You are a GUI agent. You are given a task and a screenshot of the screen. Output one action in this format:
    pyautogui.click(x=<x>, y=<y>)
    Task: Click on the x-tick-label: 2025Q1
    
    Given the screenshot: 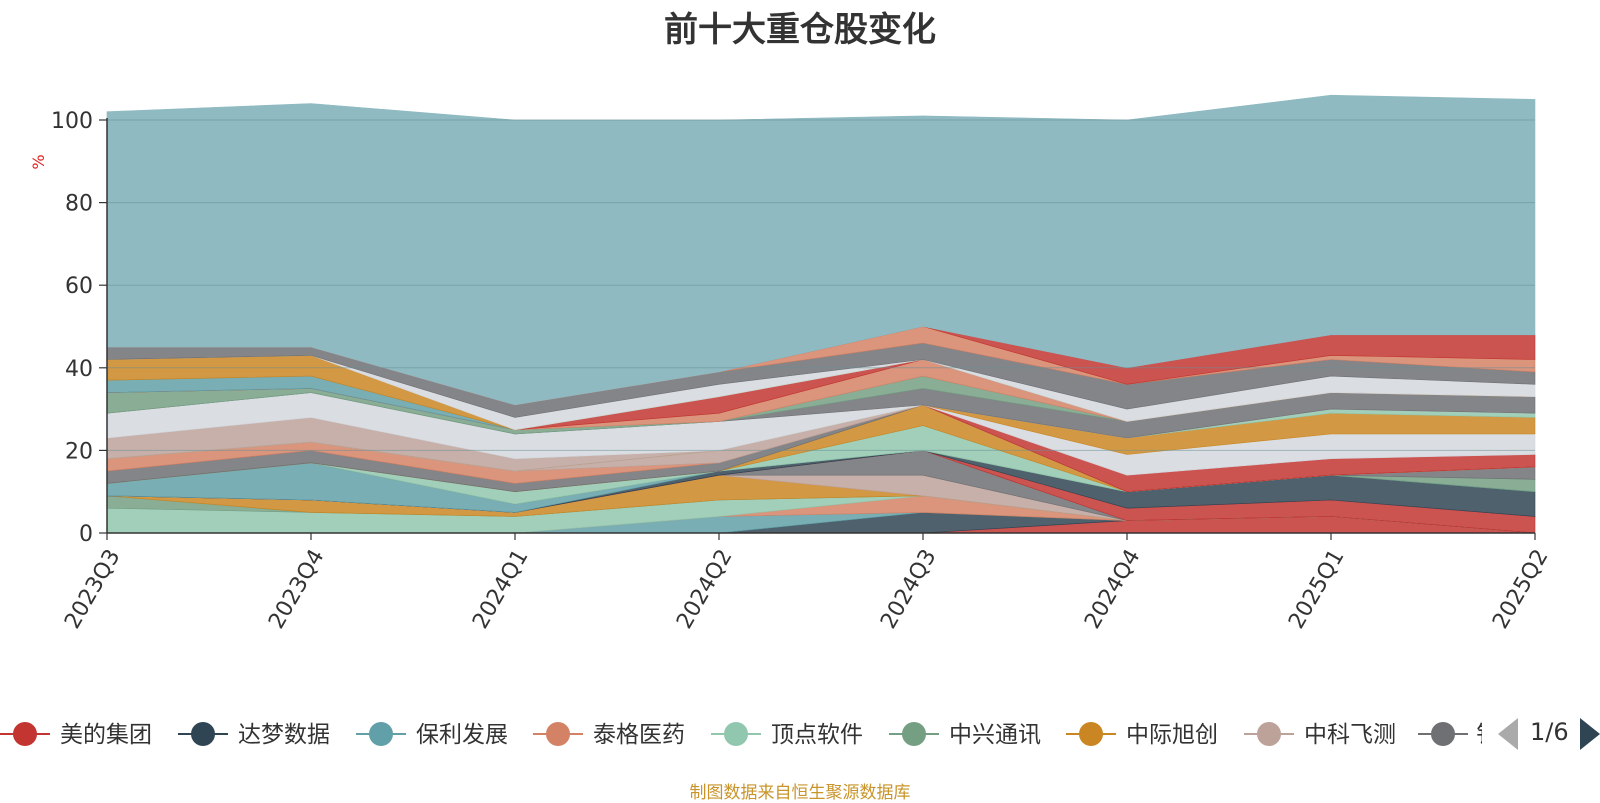 What is the action you would take?
    pyautogui.click(x=1316, y=589)
    